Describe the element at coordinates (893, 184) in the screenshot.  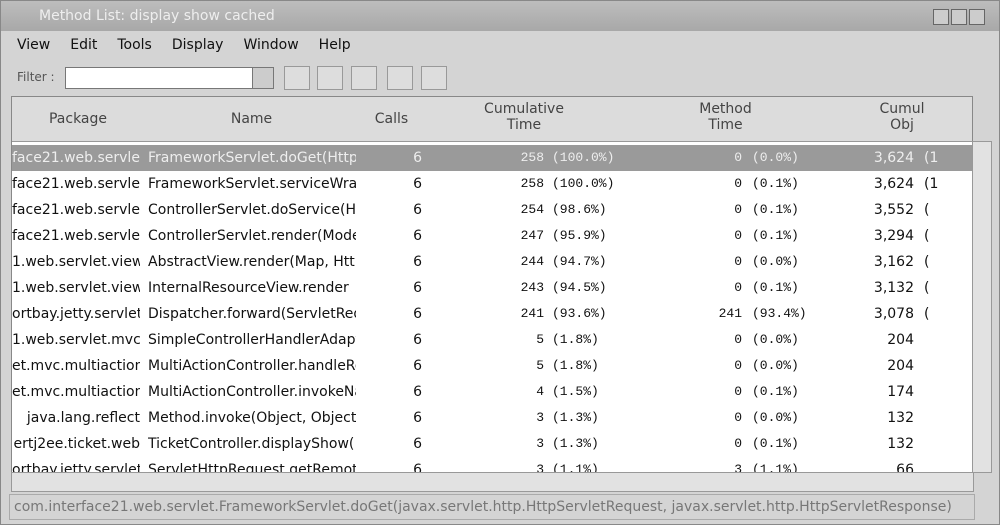
I see `table-cell: 3,624` at that location.